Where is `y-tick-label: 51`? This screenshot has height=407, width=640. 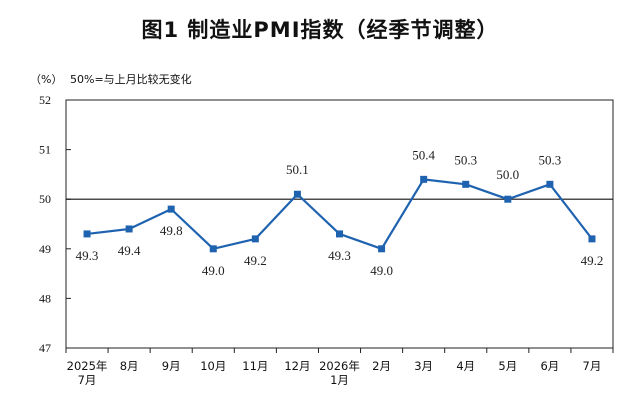
y-tick-label: 51 is located at coordinates (45, 150).